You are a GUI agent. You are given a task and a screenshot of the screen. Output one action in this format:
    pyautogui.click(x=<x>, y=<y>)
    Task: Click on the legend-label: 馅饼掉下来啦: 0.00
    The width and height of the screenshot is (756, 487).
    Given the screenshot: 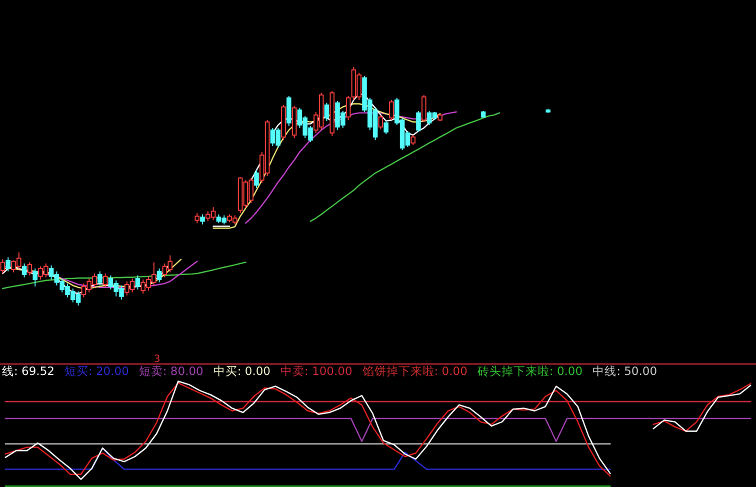 What is the action you would take?
    pyautogui.click(x=414, y=371)
    